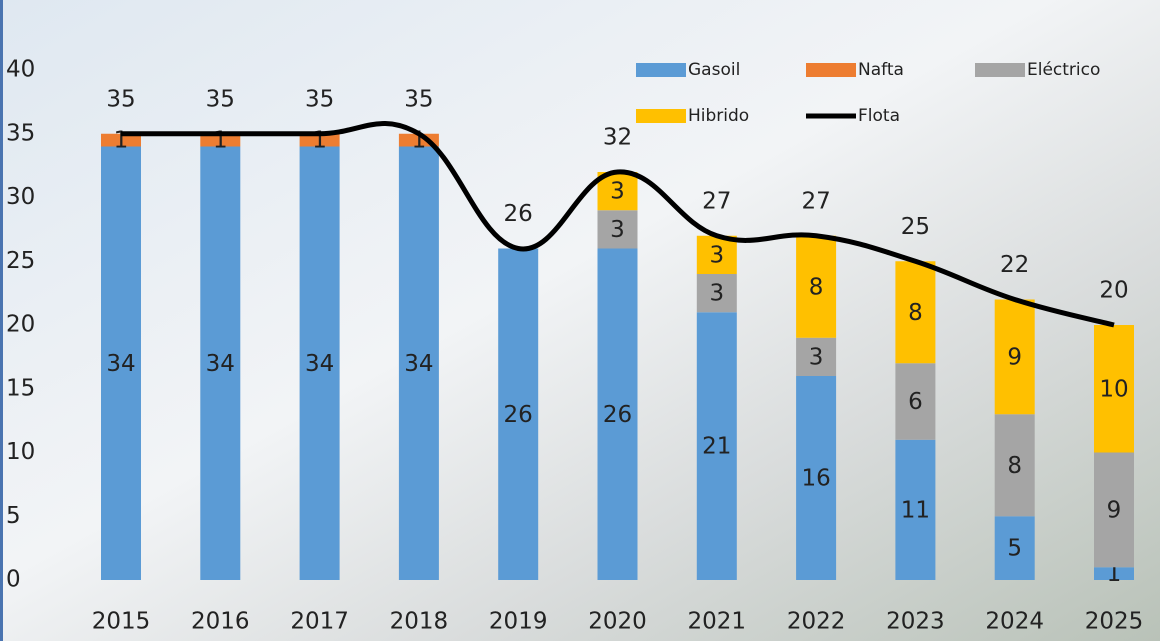  What do you see at coordinates (1063, 70) in the screenshot?
I see `legend-label: Eléctrico` at bounding box center [1063, 70].